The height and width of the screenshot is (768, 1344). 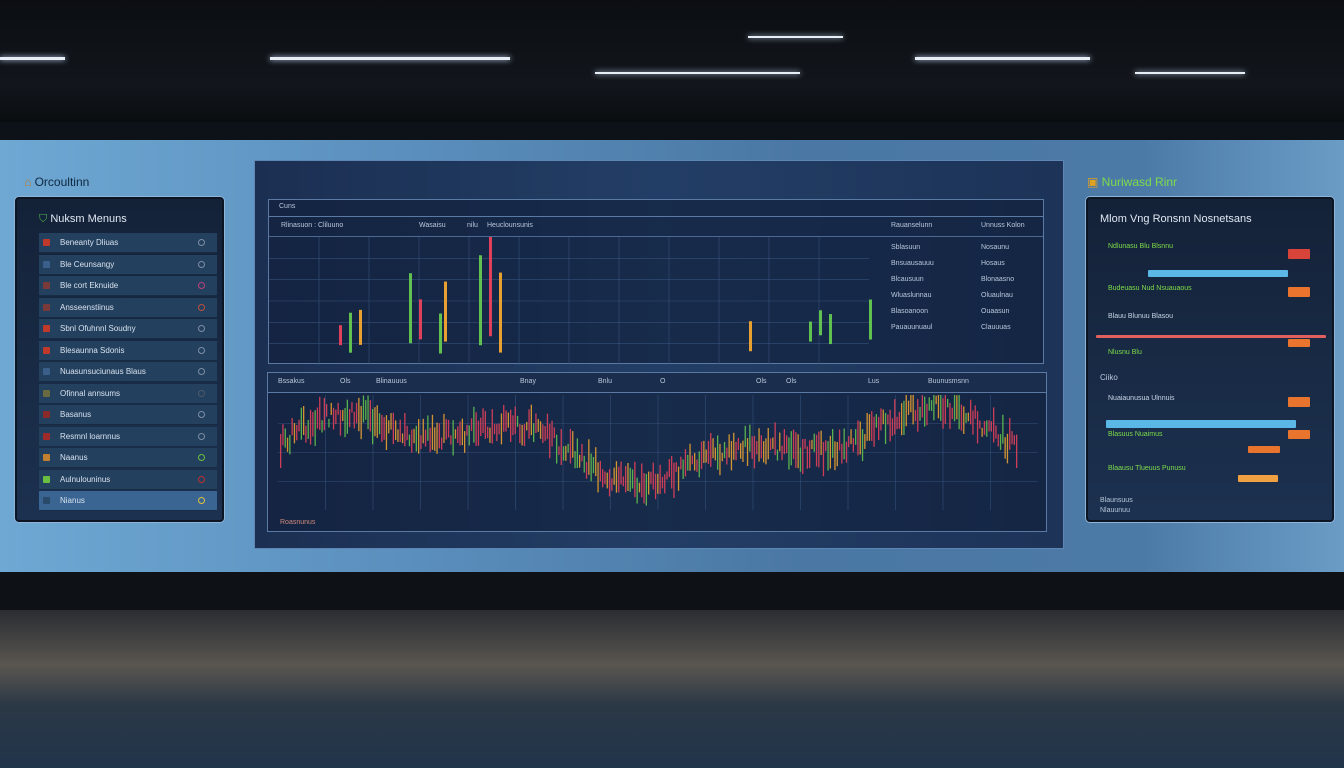 I want to click on order-row: Nuaiaunusua Ulnnuis, so click(x=1141, y=398).